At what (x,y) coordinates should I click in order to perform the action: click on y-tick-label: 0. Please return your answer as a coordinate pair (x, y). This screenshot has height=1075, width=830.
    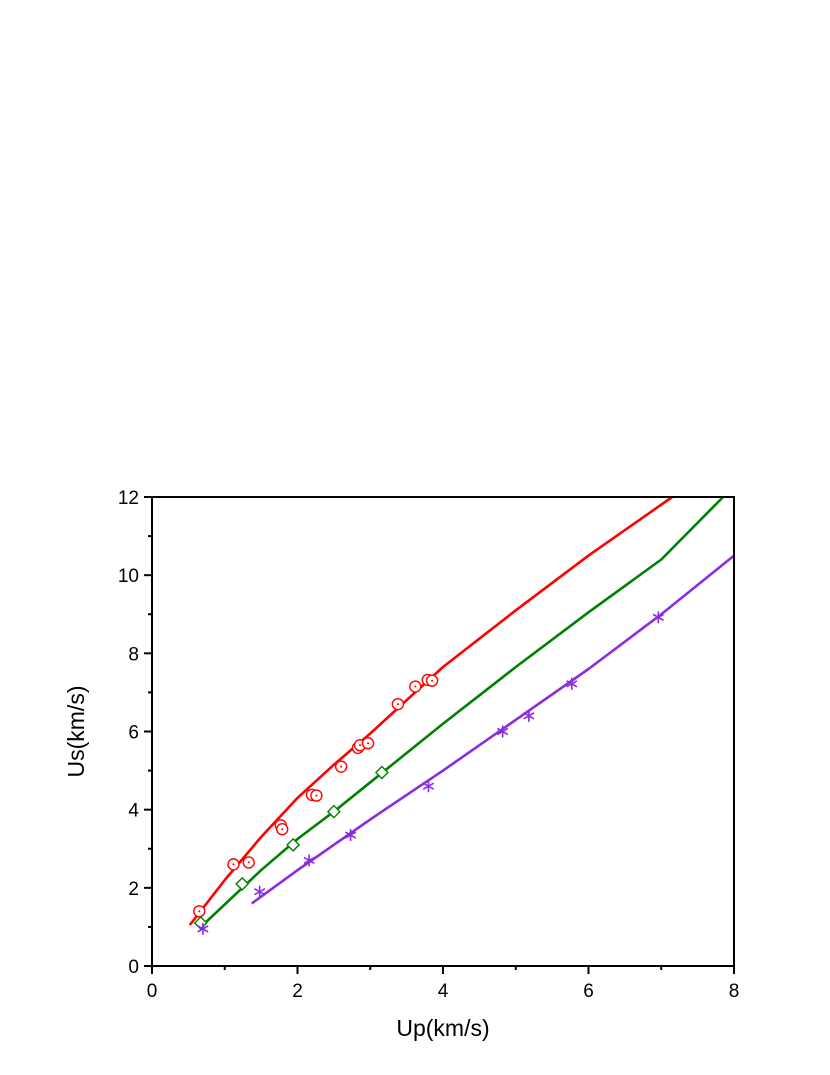
    Looking at the image, I should click on (133, 967).